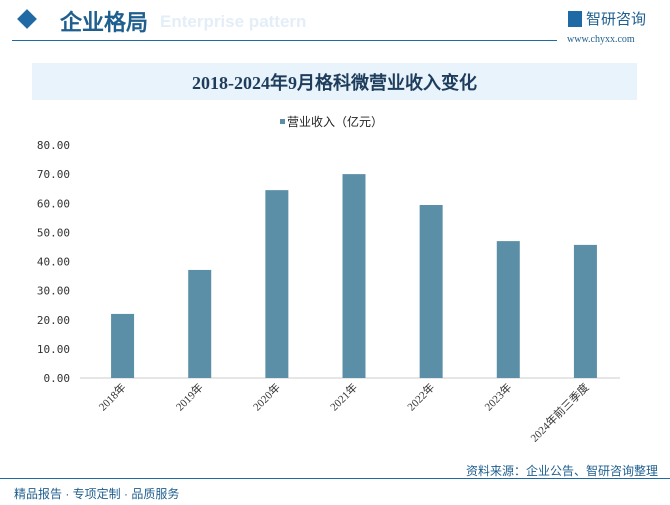  What do you see at coordinates (53, 262) in the screenshot?
I see `y-tick-label: 40.00` at bounding box center [53, 262].